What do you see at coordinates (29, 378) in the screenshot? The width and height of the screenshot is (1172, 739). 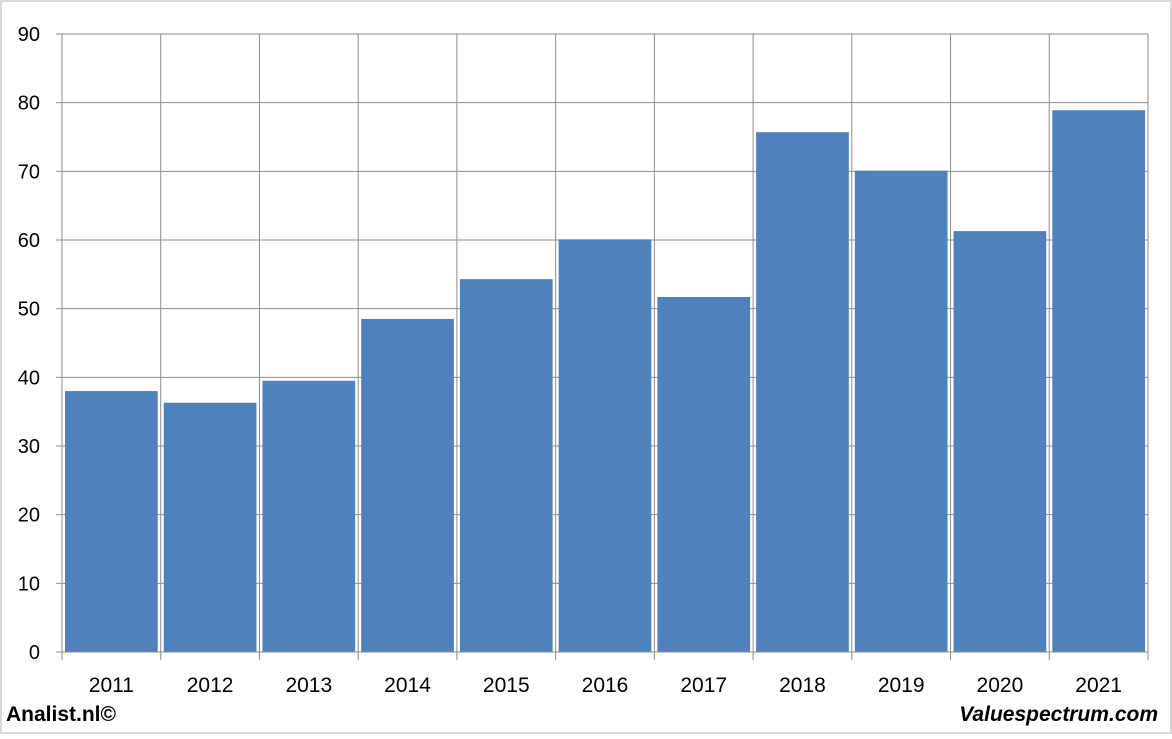 I see `y-tick-label: 40` at bounding box center [29, 378].